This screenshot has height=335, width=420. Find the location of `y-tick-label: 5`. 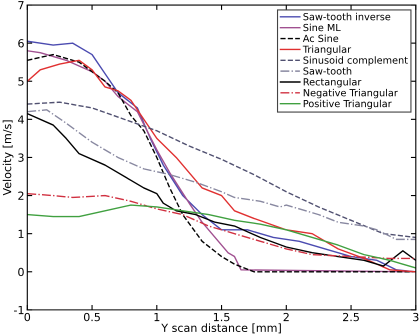

y-tick-label: 5 is located at coordinates (21, 81).